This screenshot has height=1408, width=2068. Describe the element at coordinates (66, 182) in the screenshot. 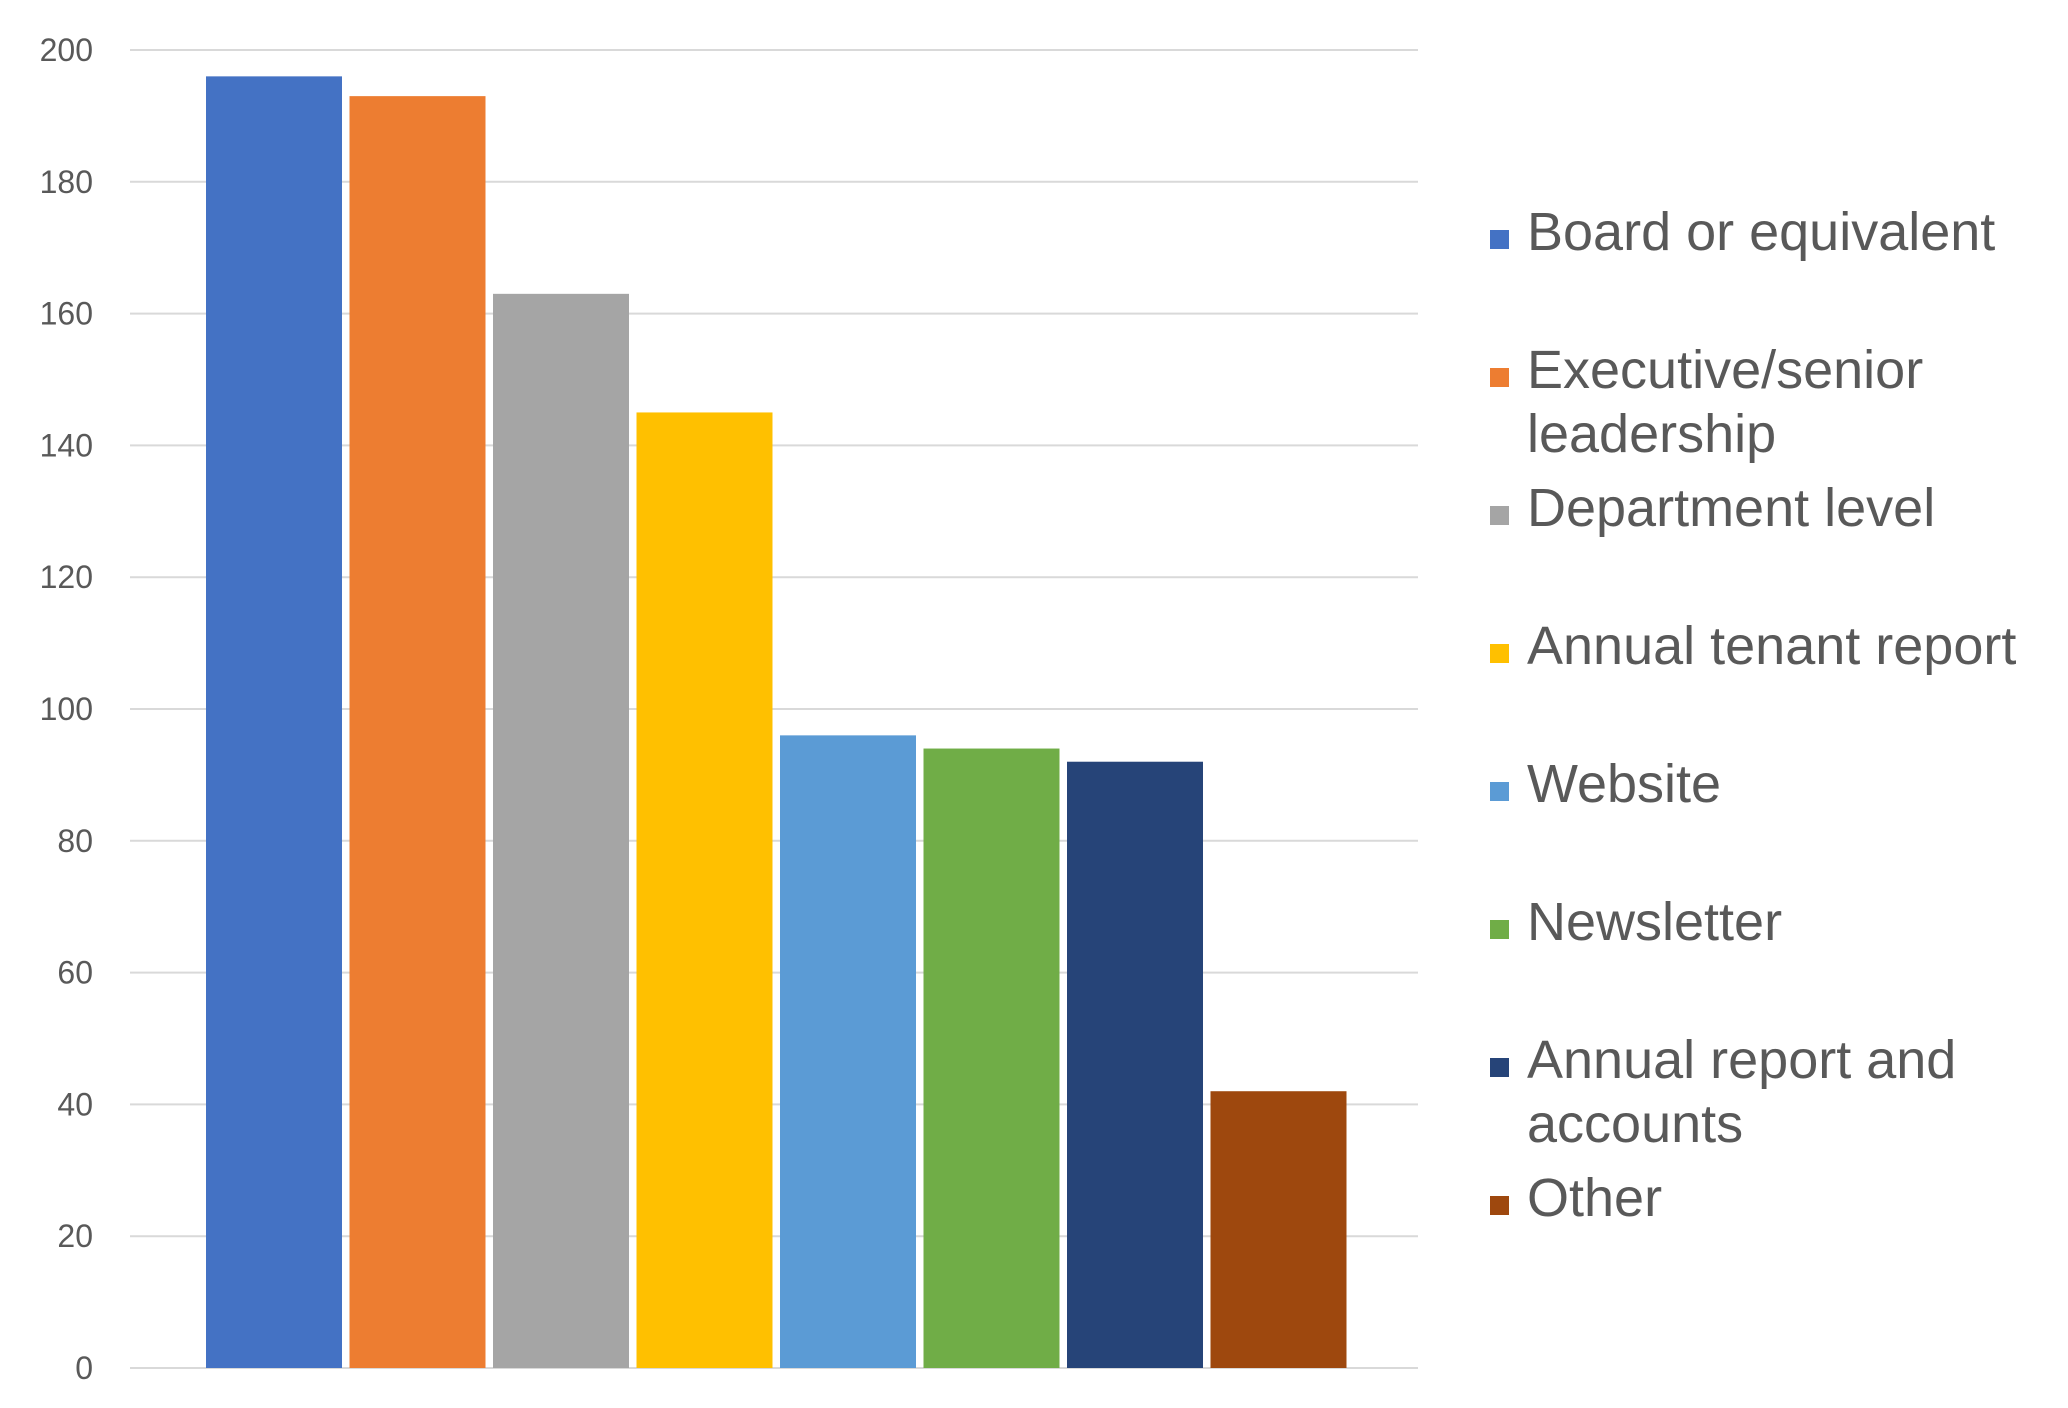

I see `y-tick-label: 180` at that location.